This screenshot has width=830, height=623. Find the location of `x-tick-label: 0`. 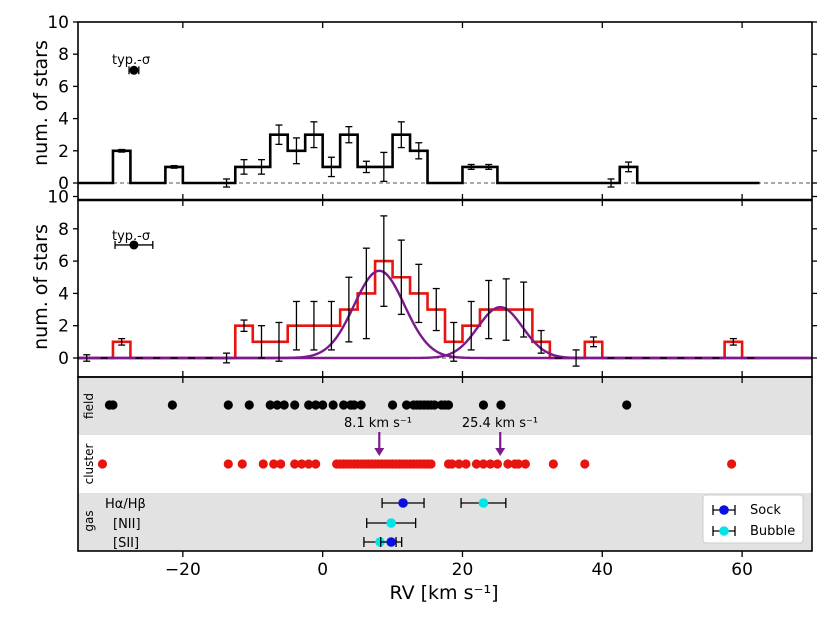

x-tick-label: 0 is located at coordinates (322, 570).